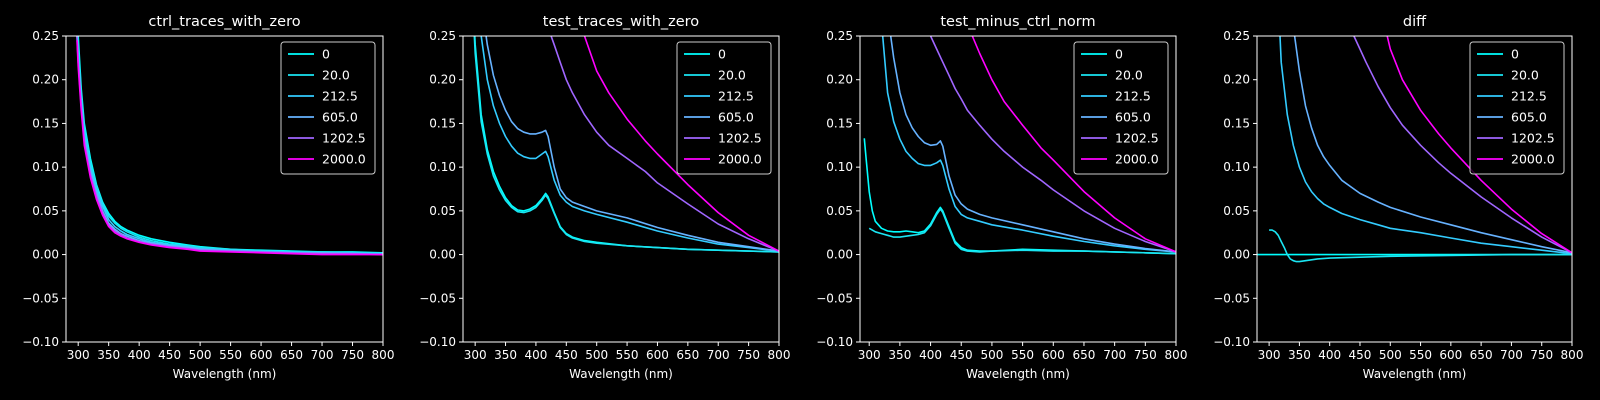 This screenshot has height=400, width=1600. I want to click on series-line-212.5, so click(1028, 144).